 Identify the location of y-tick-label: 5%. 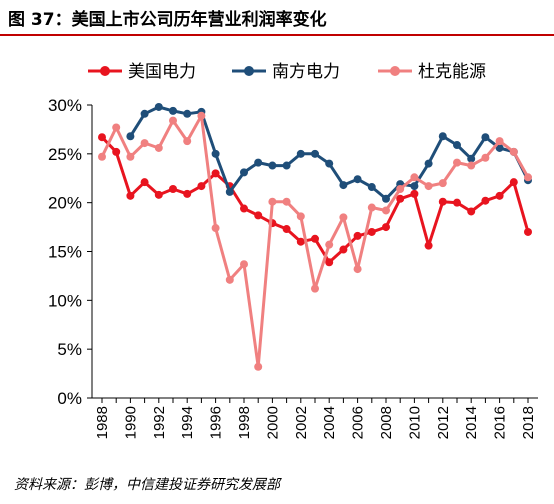
(69, 349).